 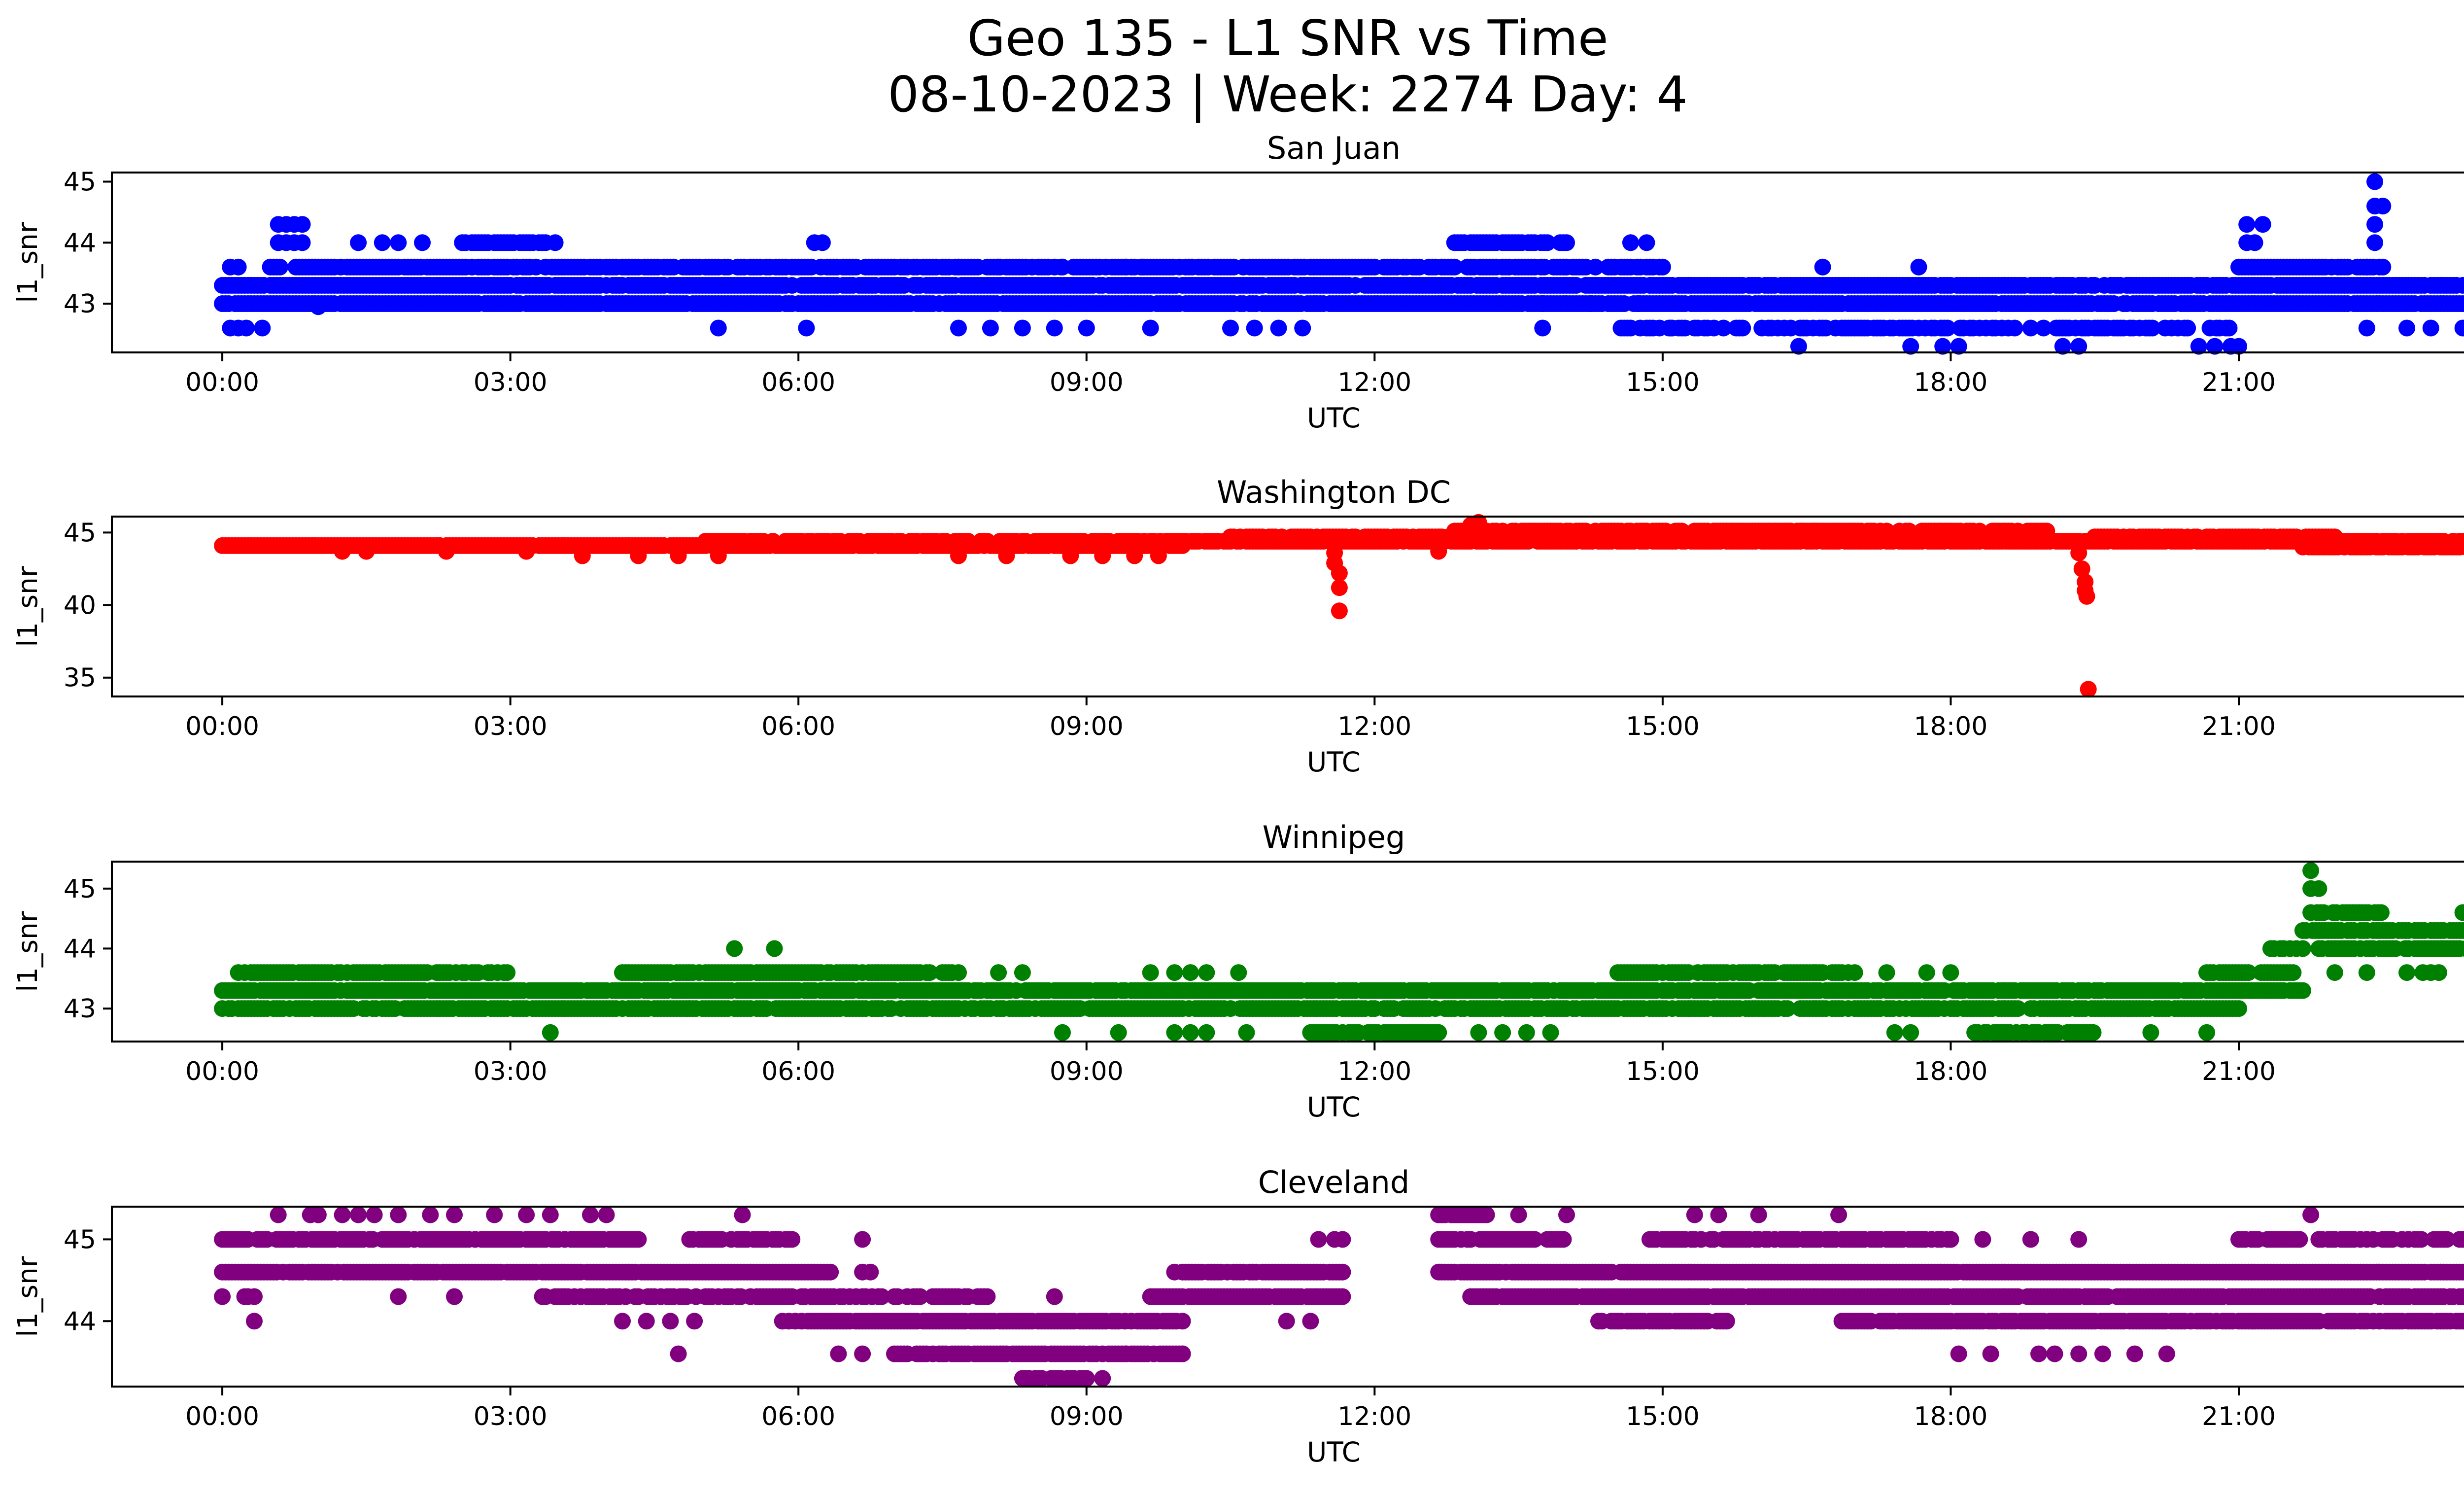 What do you see at coordinates (1334, 837) in the screenshot?
I see `subplot-title: Winnipeg` at bounding box center [1334, 837].